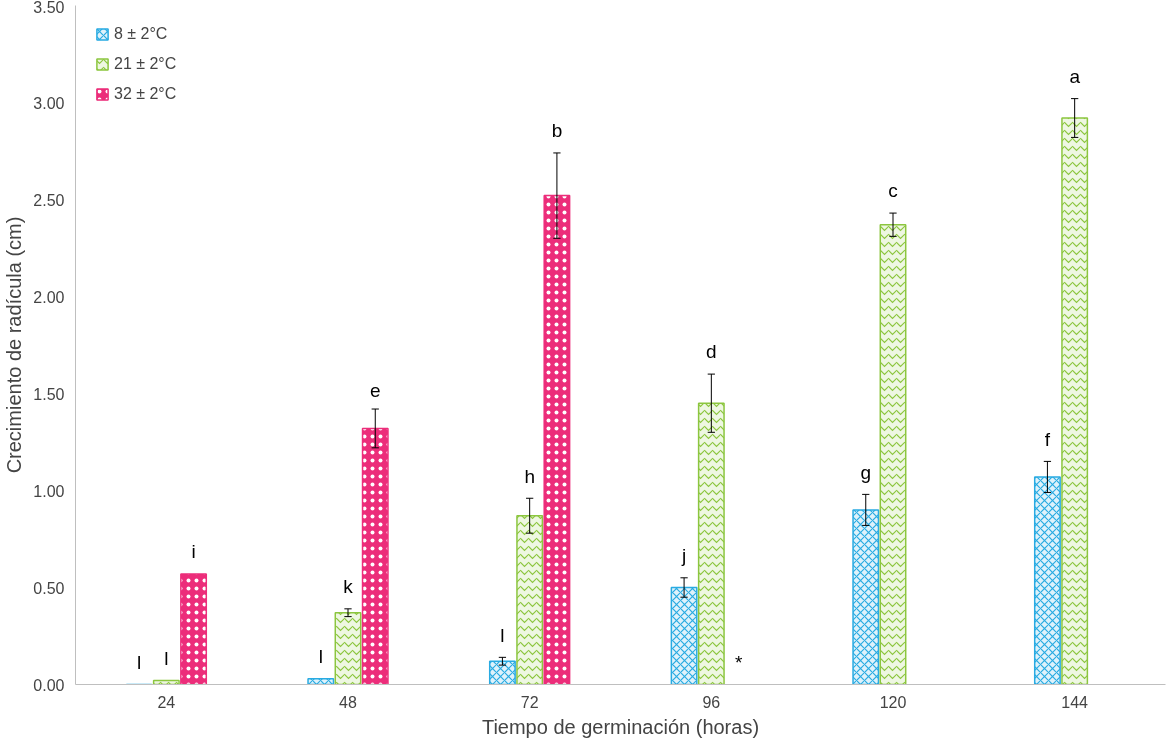  Describe the element at coordinates (49, 297) in the screenshot. I see `y-tick-label: 2.00` at that location.